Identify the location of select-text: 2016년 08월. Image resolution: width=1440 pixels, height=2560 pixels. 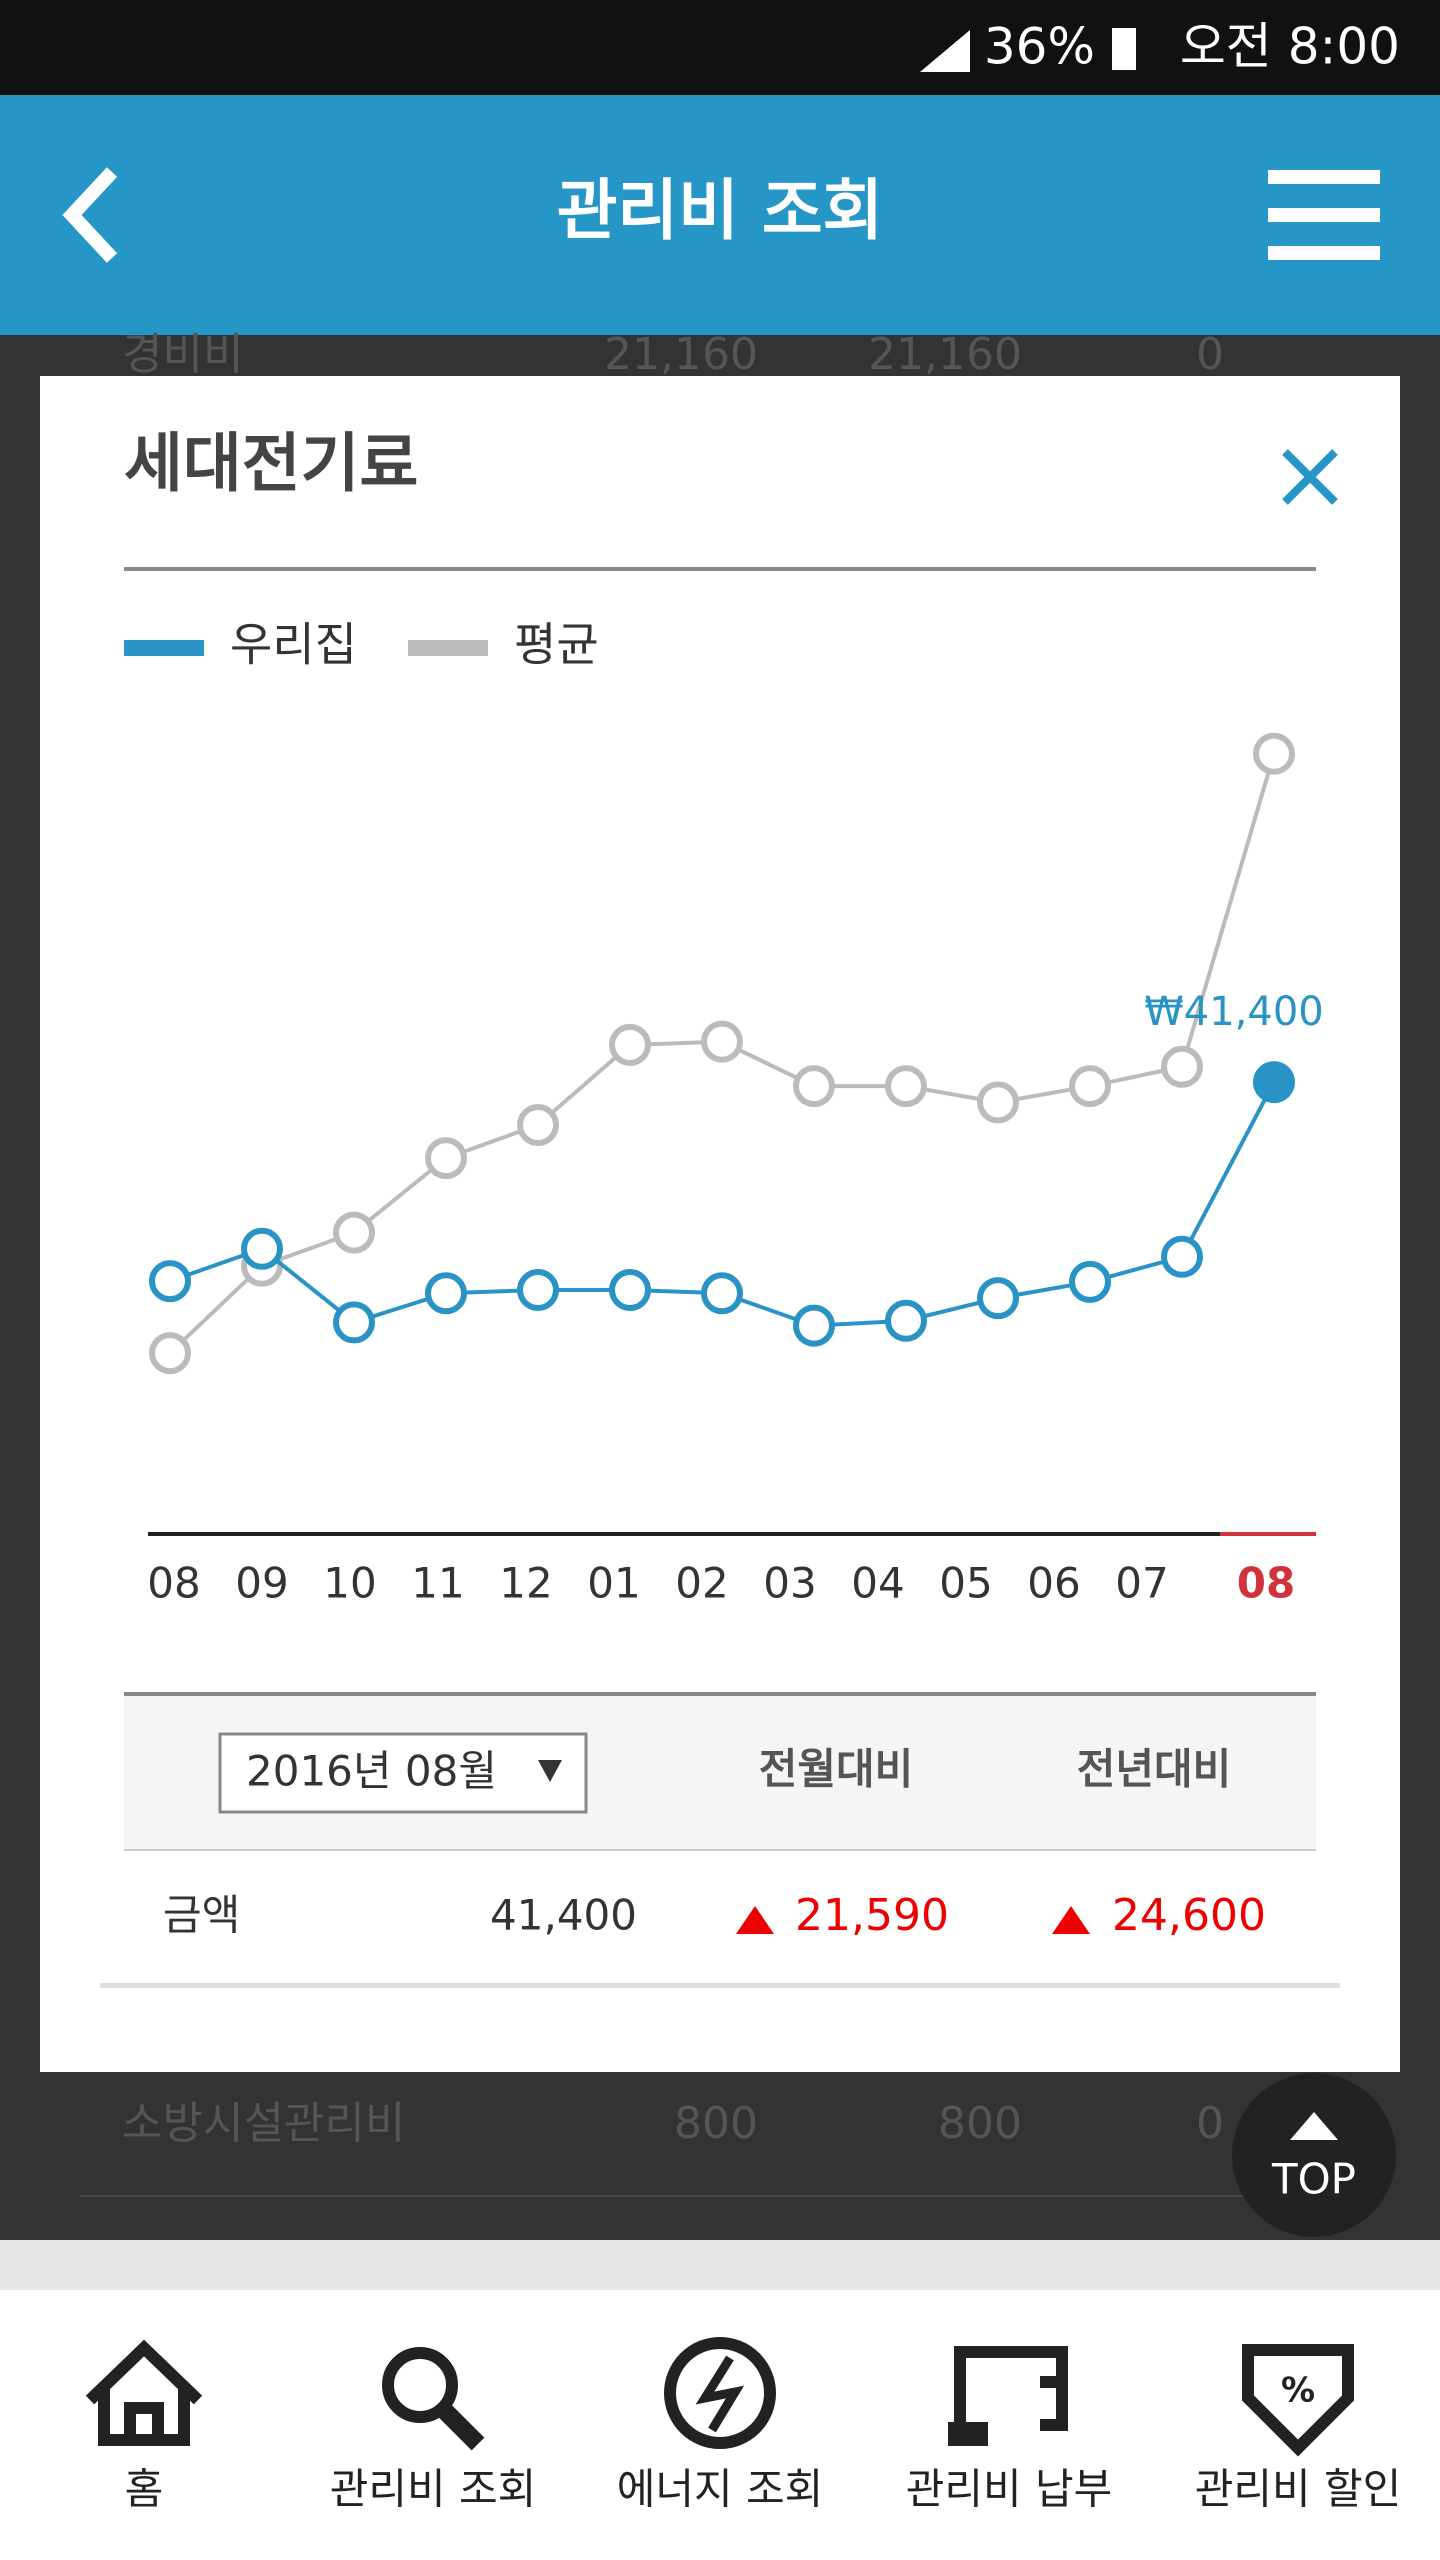
(371, 1771).